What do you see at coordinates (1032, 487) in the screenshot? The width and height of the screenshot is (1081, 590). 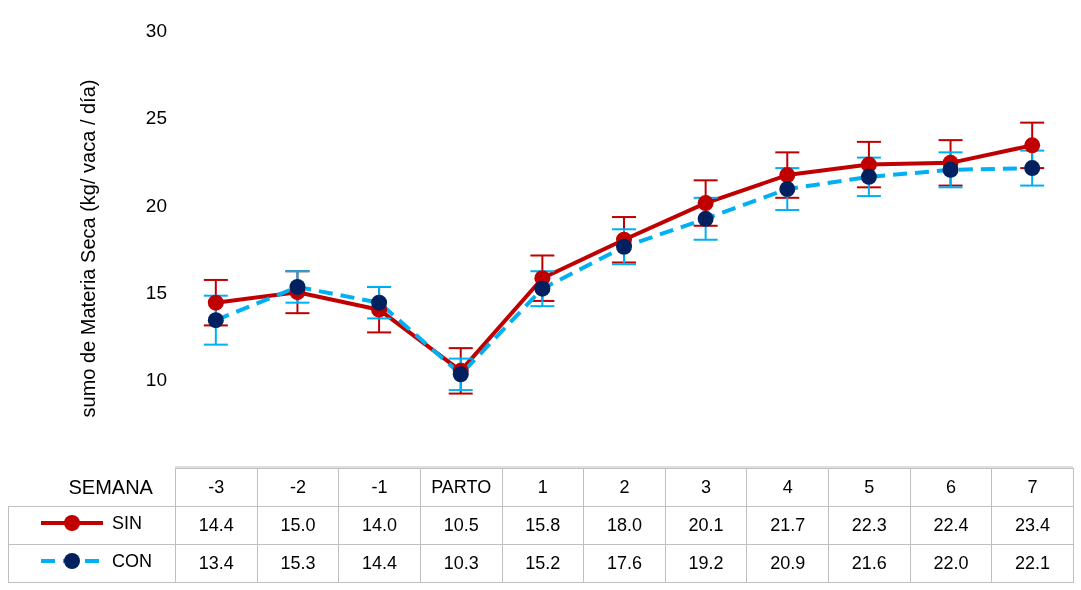 I see `x-tick-label: 7` at bounding box center [1032, 487].